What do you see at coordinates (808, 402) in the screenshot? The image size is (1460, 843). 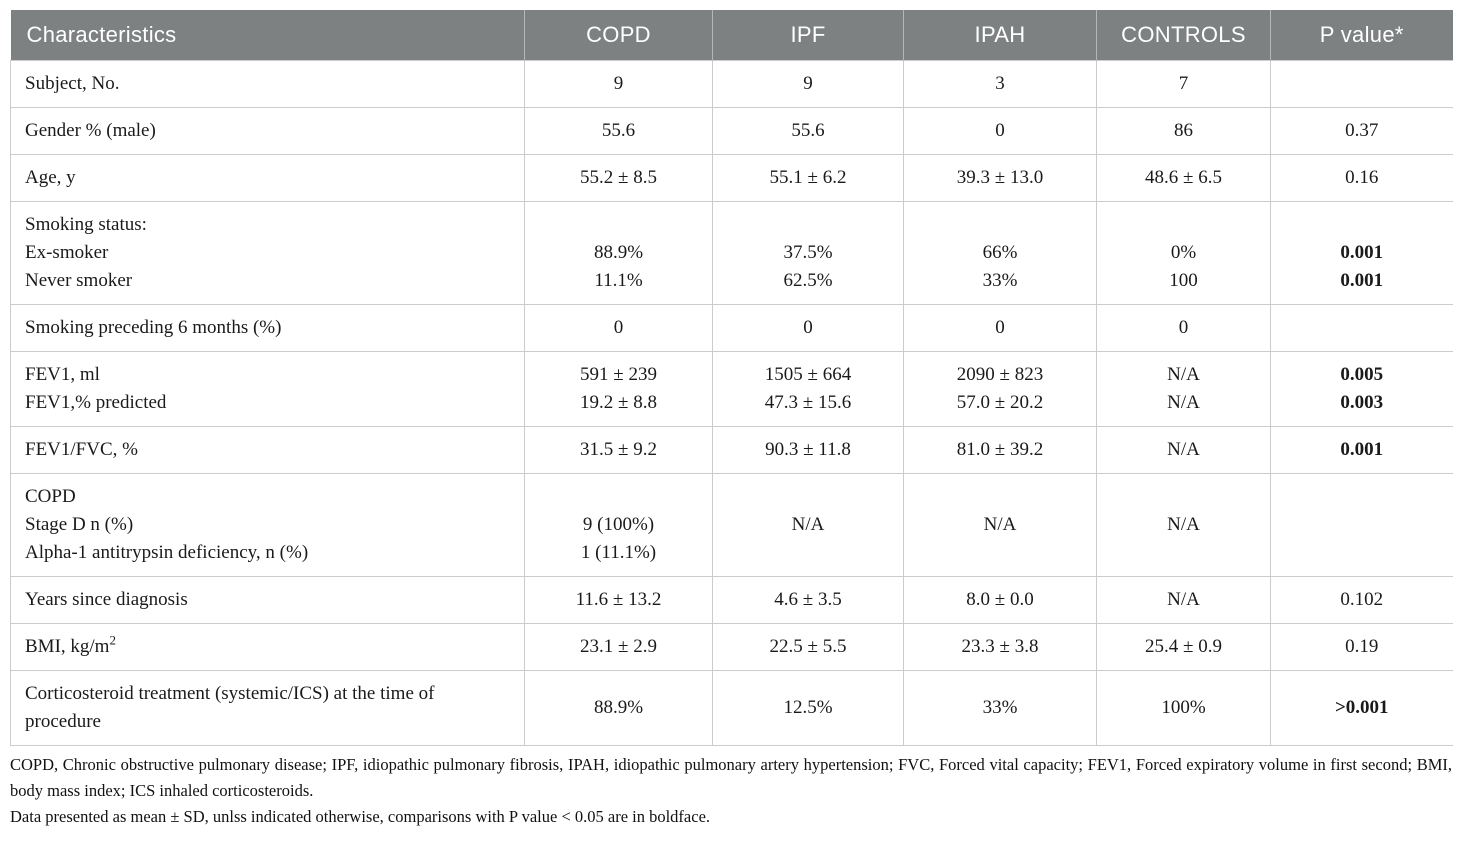 I see `cell-line: 47.3 ± 15.6` at bounding box center [808, 402].